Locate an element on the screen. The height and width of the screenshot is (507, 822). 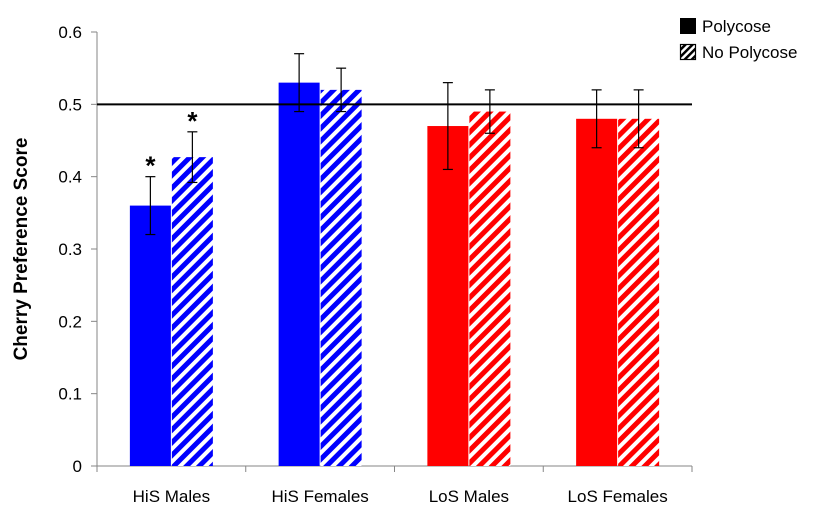
y-tick-label: 0.4 is located at coordinates (70, 177).